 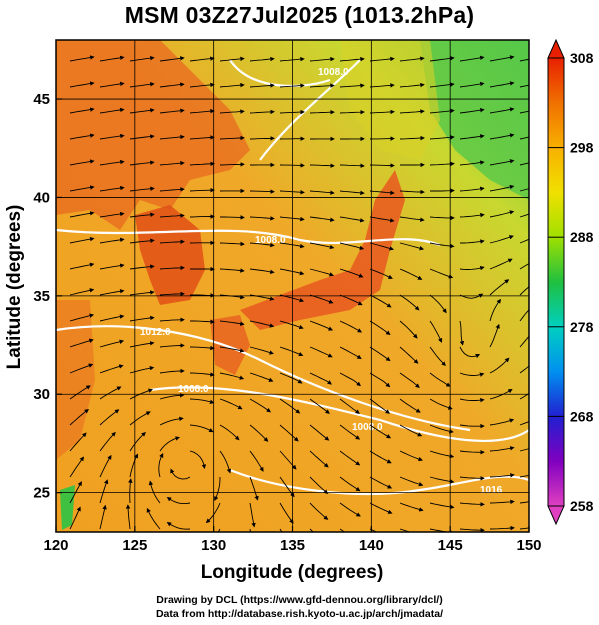 What do you see at coordinates (213, 545) in the screenshot?
I see `x-tick-label: 130` at bounding box center [213, 545].